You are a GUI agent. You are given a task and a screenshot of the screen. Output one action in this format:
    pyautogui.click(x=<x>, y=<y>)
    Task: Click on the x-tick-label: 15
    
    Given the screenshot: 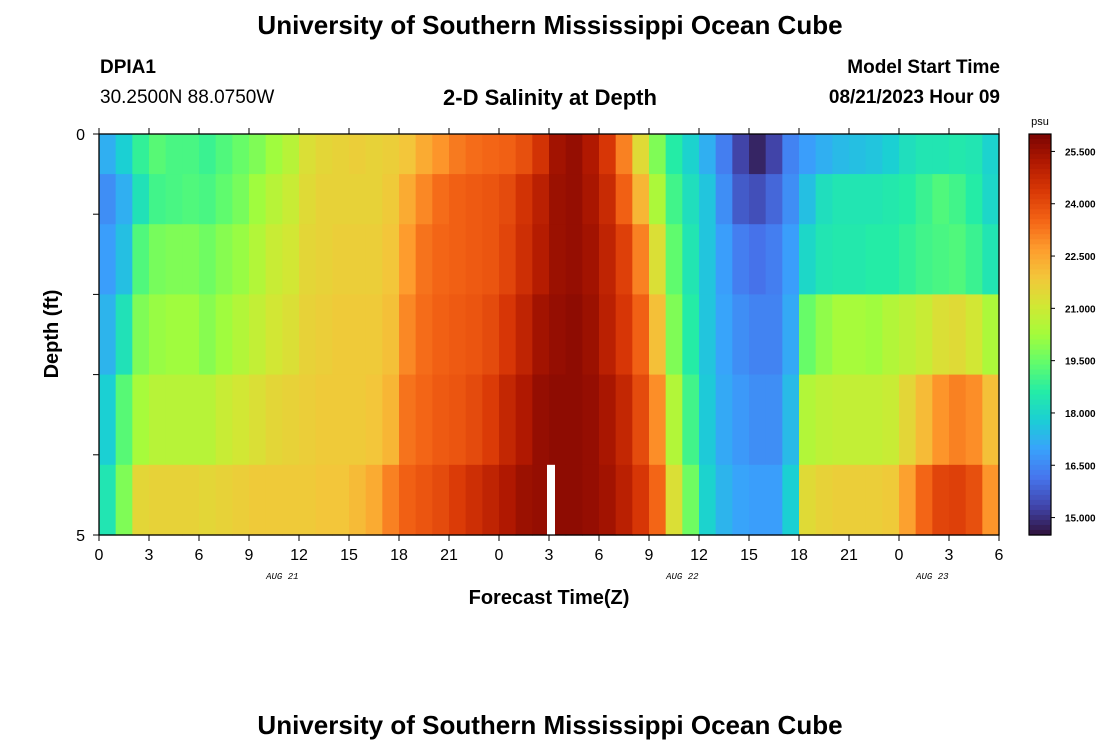 What is the action you would take?
    pyautogui.click(x=349, y=555)
    